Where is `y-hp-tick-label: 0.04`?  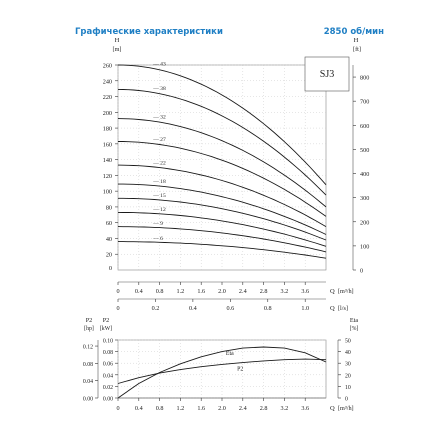
y-hp-tick-label: 0.04 is located at coordinates (88, 382).